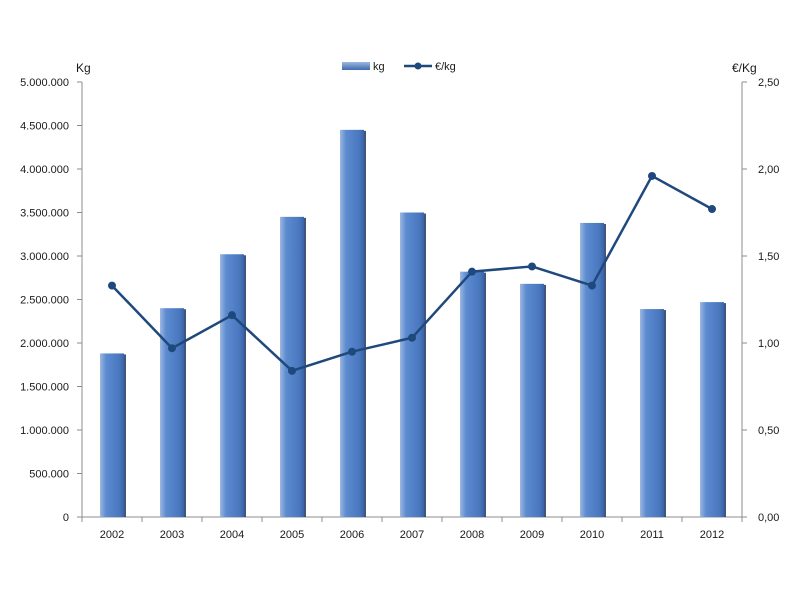 The height and width of the screenshot is (605, 800). I want to click on x-tick-label: 2008, so click(472, 535).